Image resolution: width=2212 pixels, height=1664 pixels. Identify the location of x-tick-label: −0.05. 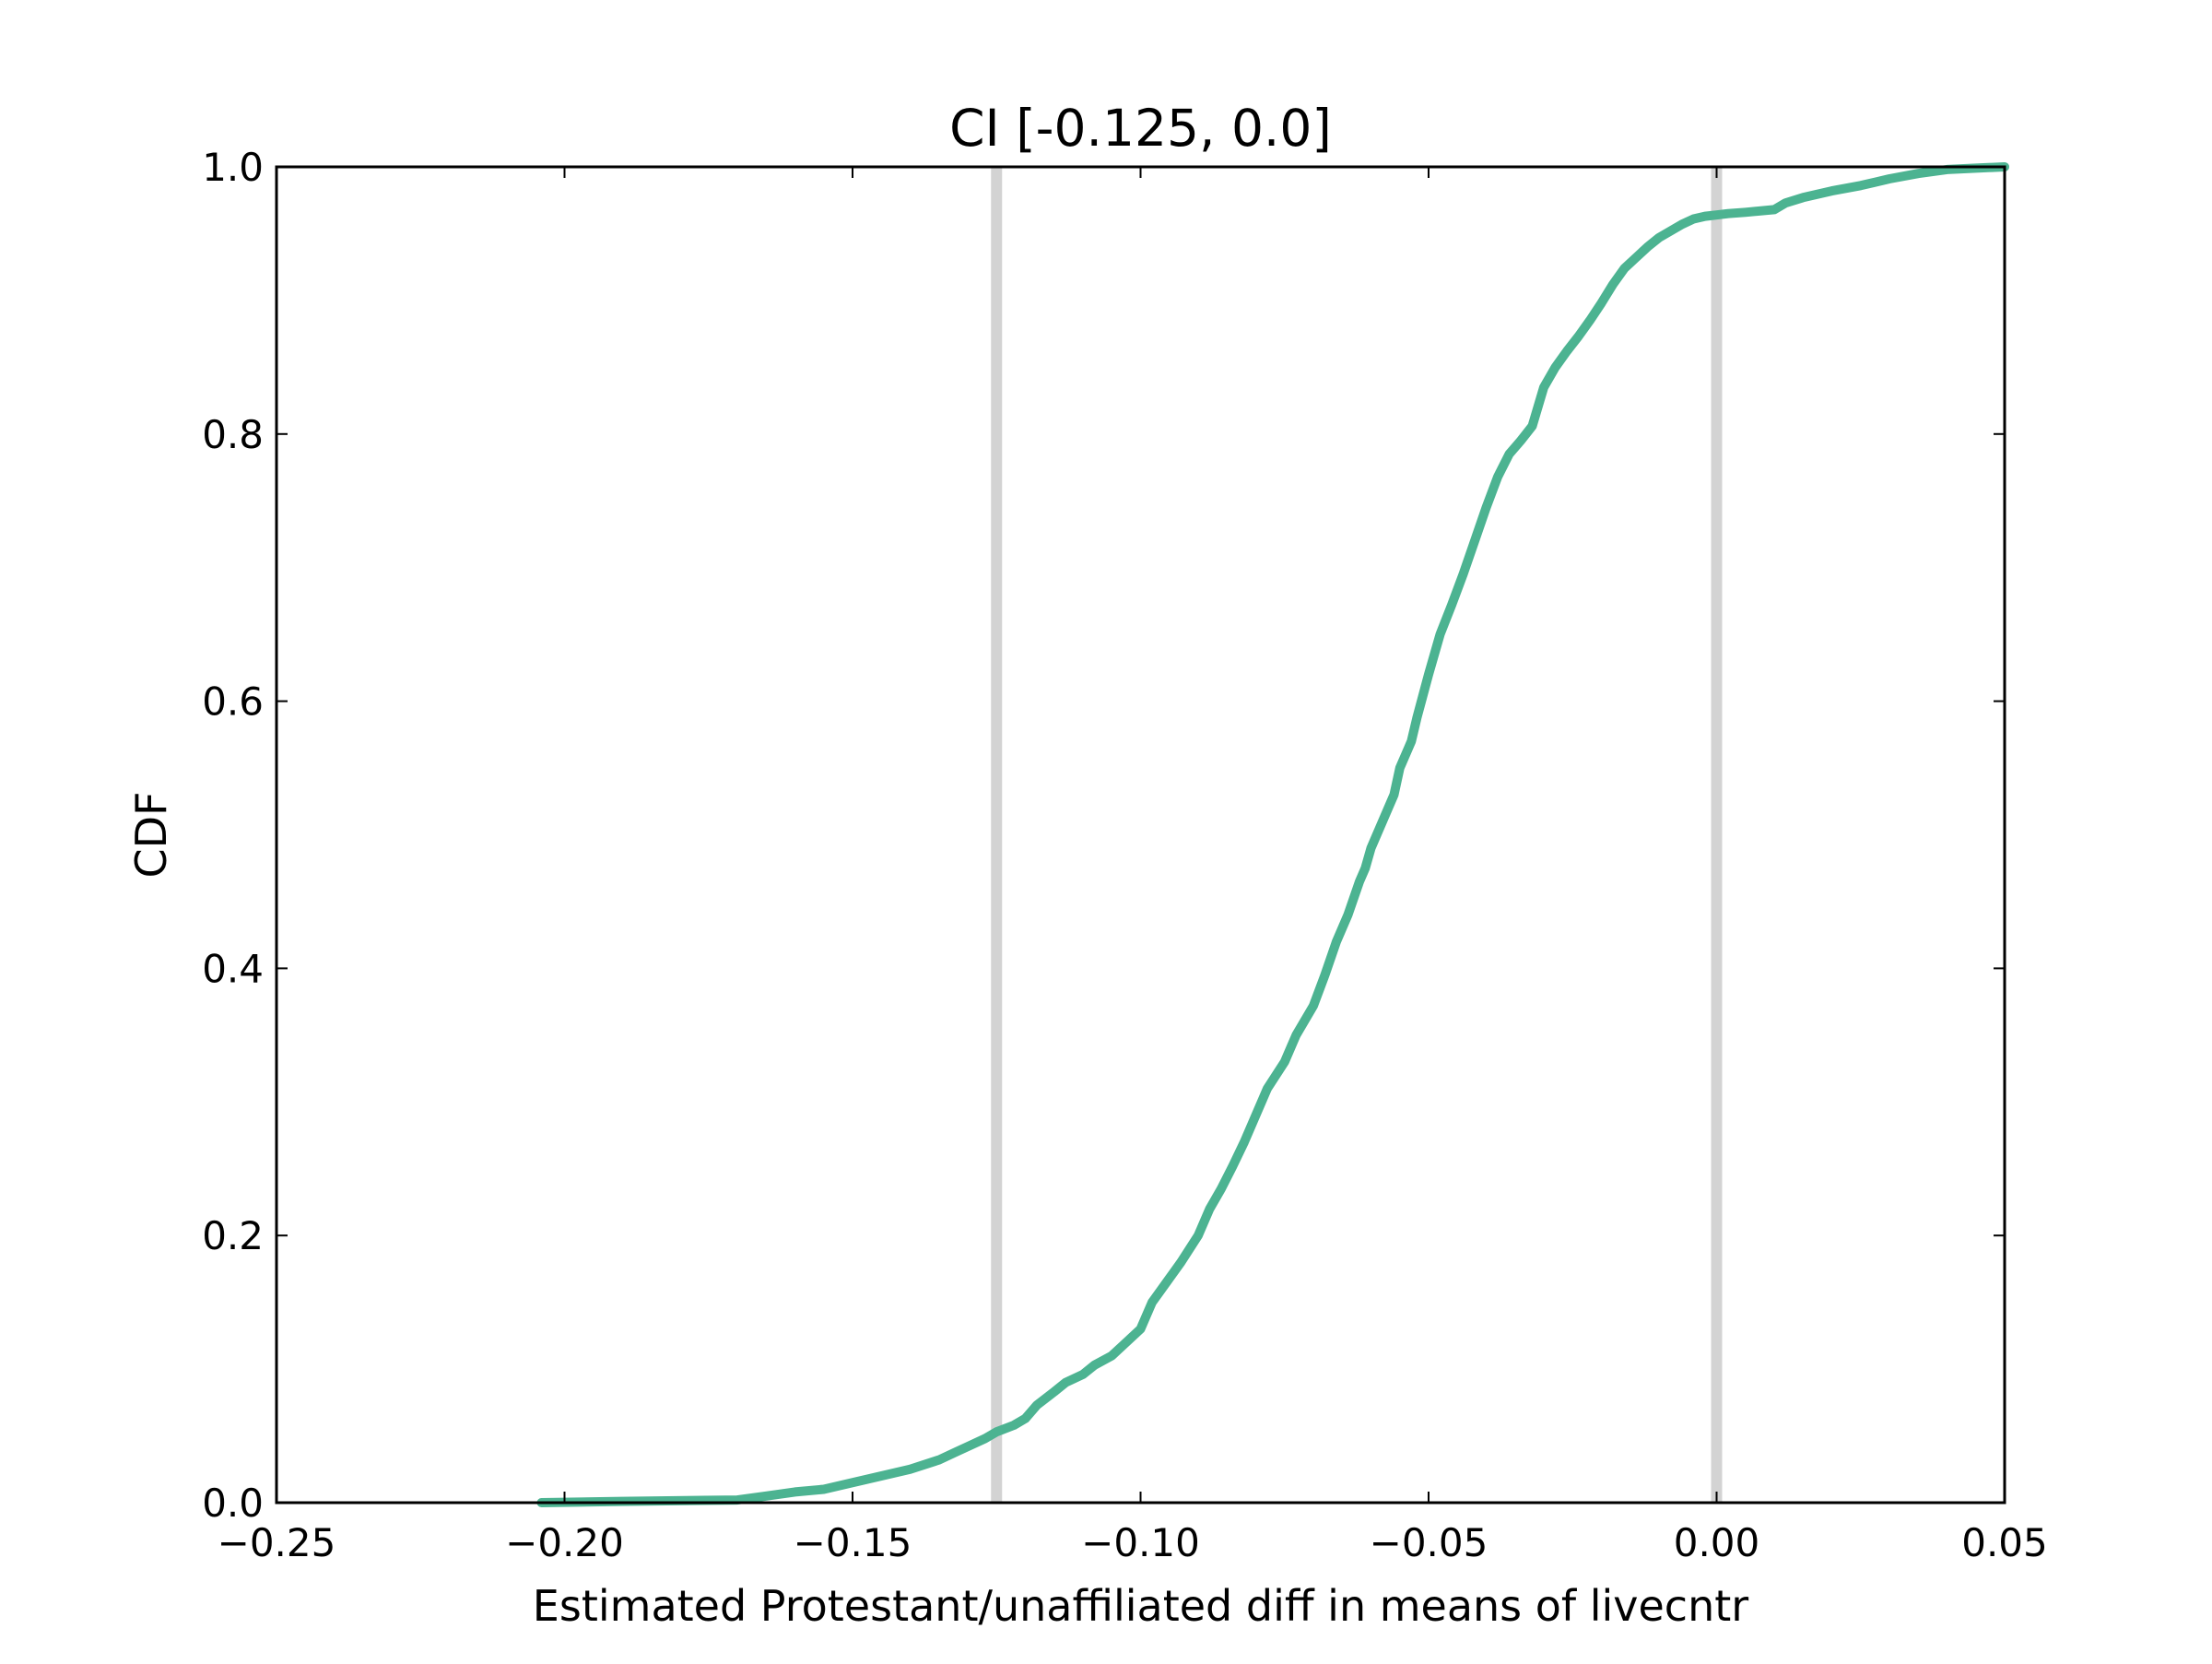
(1429, 1542).